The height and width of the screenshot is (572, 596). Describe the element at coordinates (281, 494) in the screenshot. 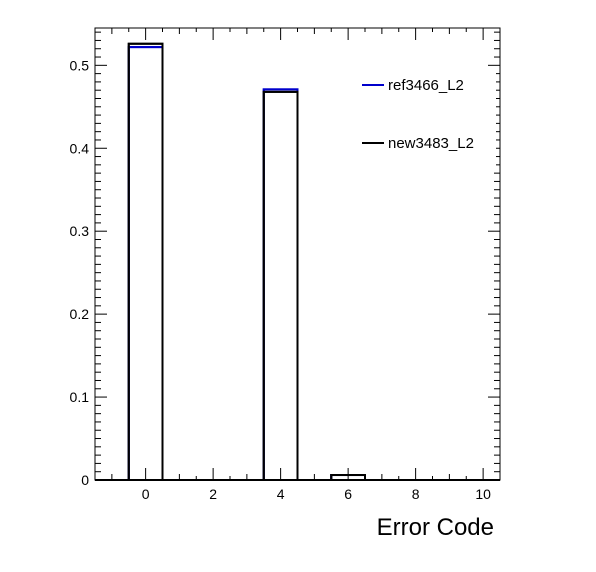

I see `x-tick-label: 4` at that location.